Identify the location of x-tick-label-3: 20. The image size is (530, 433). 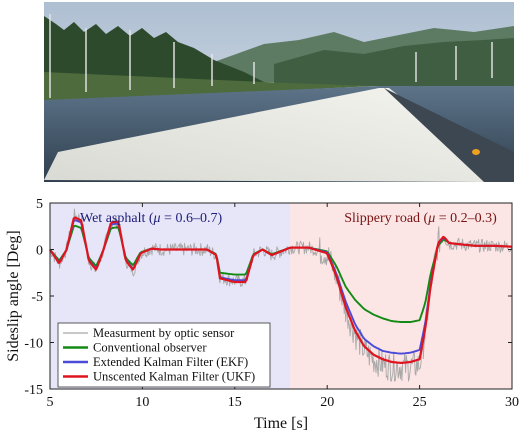
(327, 402).